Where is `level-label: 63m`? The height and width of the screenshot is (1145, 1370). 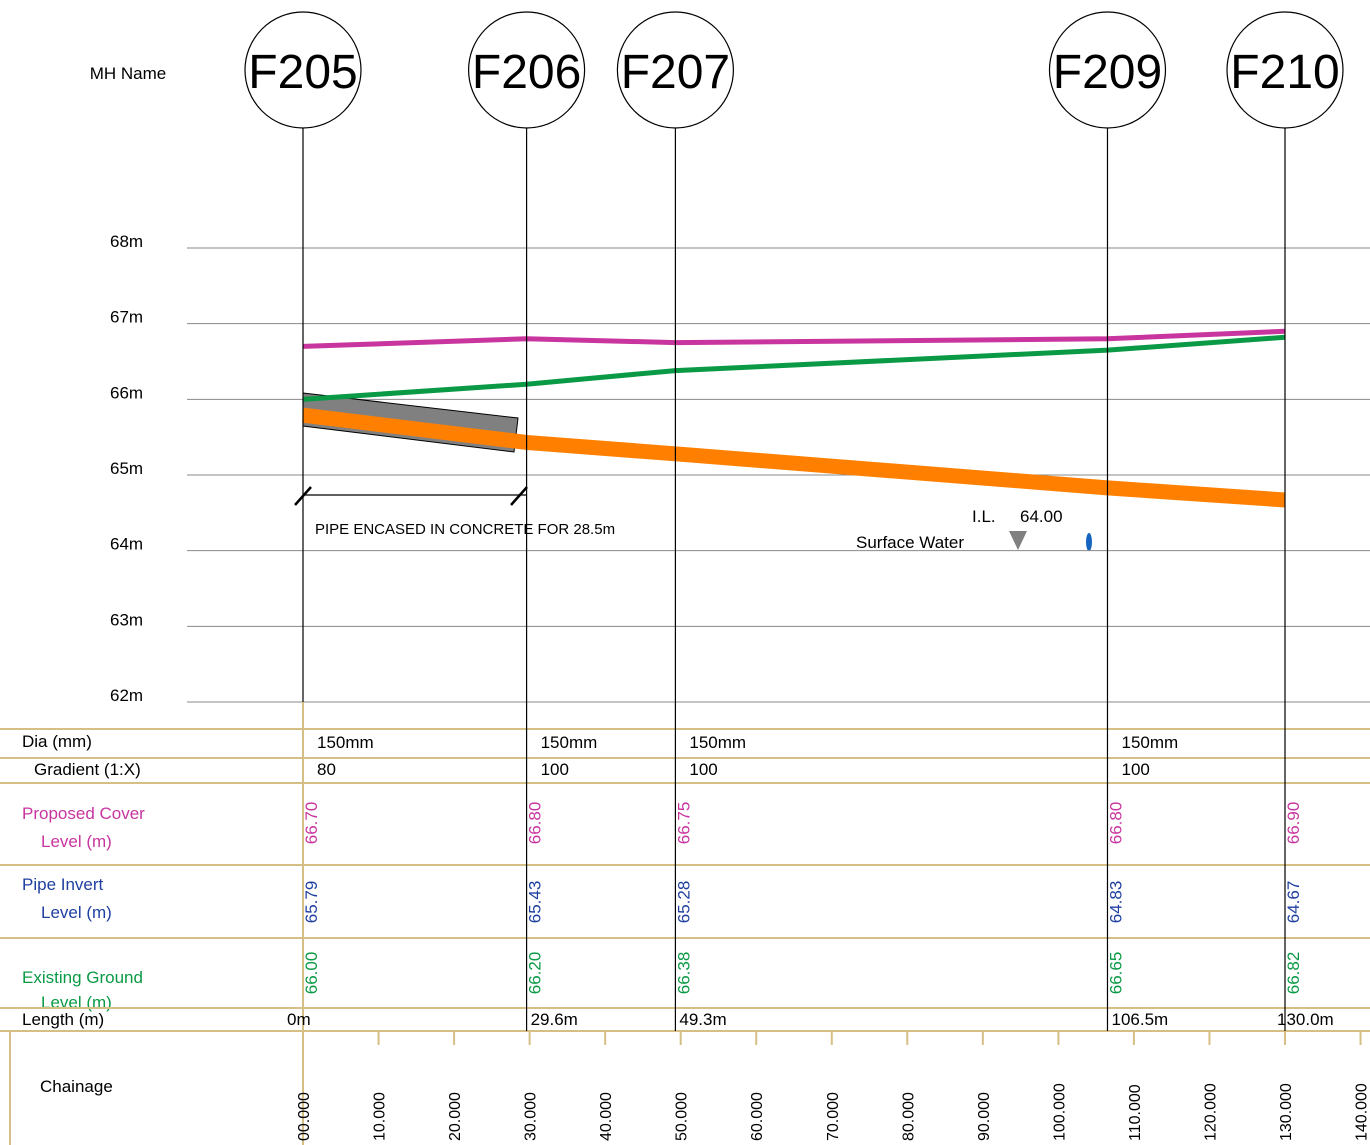 level-label: 63m is located at coordinates (126, 619).